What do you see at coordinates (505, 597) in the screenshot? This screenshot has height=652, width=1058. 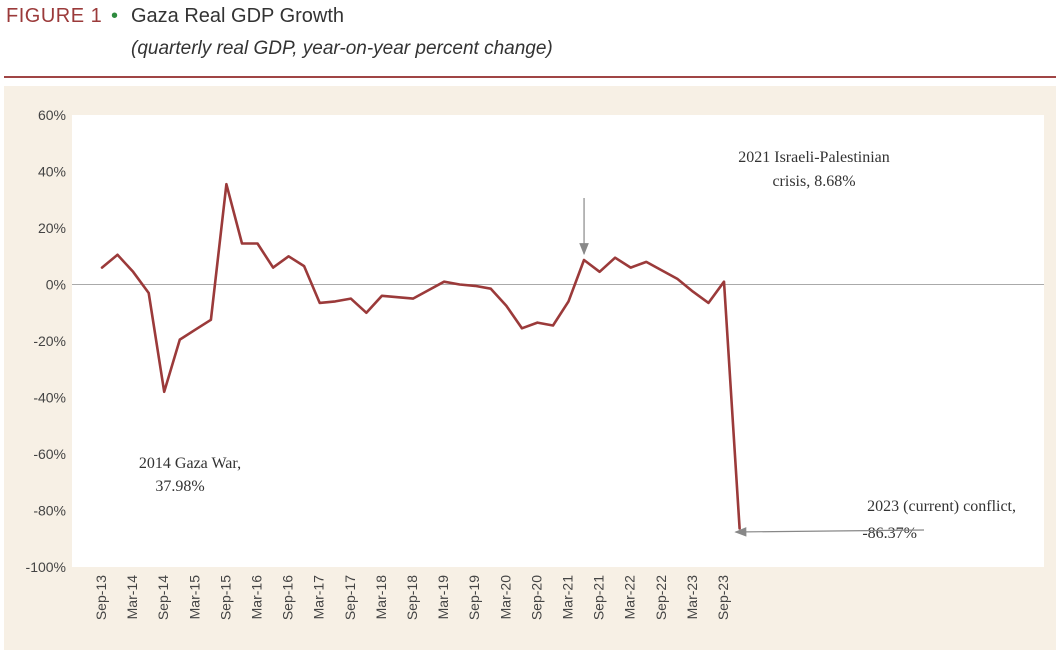 I see `x-tick-label: Mar-20` at bounding box center [505, 597].